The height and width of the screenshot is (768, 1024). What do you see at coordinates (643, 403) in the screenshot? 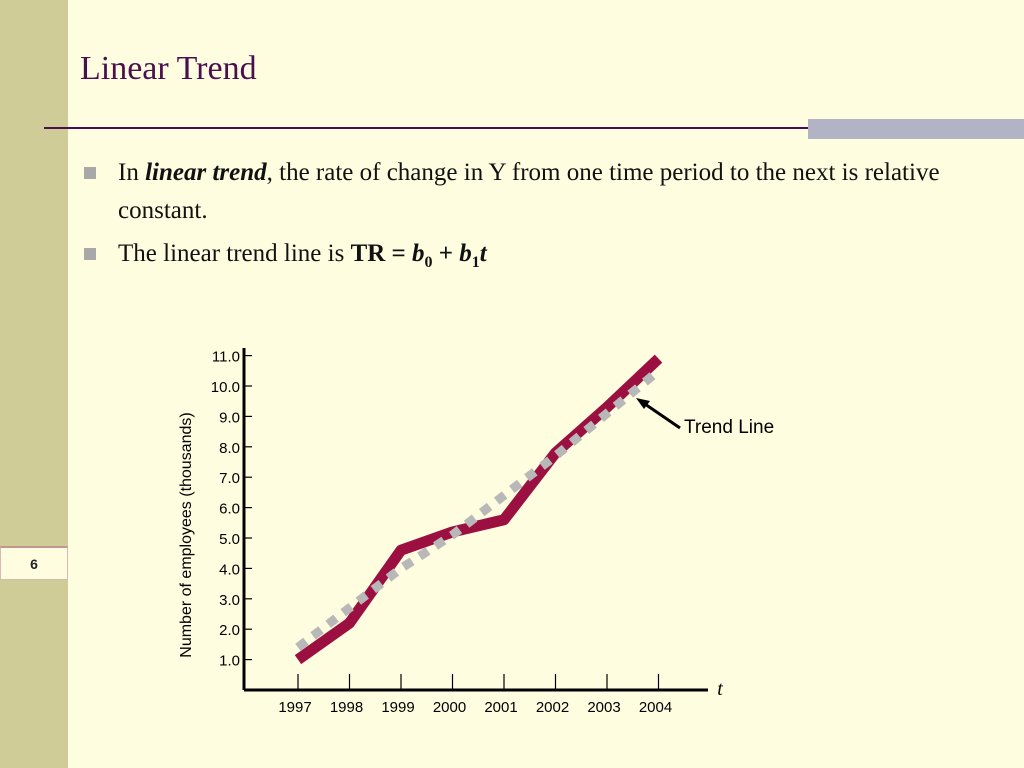
I see `annotation-arrowhead` at bounding box center [643, 403].